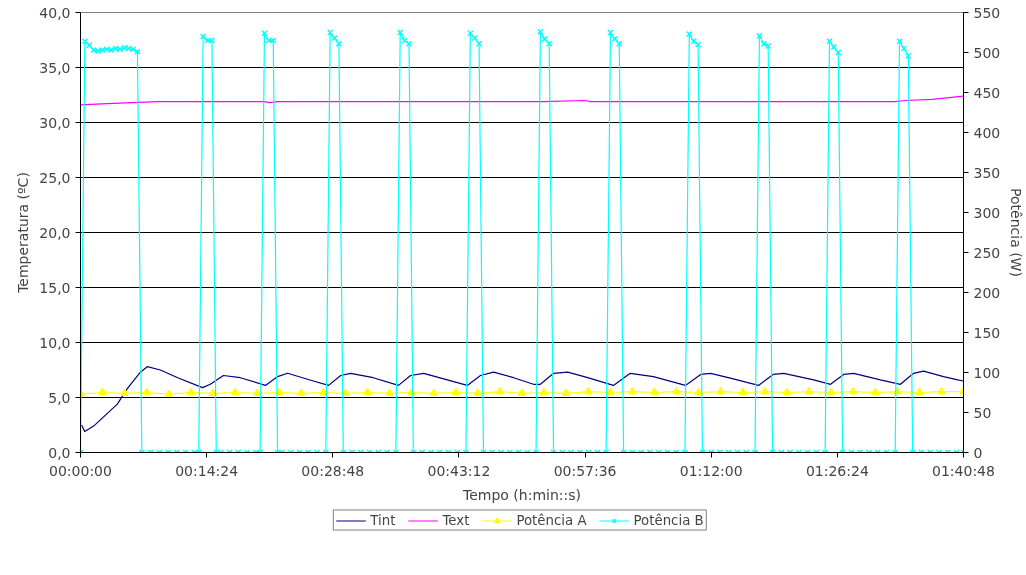 This screenshot has width=1026, height=575. What do you see at coordinates (55, 342) in the screenshot?
I see `y-tick-label: 10,0` at bounding box center [55, 342].